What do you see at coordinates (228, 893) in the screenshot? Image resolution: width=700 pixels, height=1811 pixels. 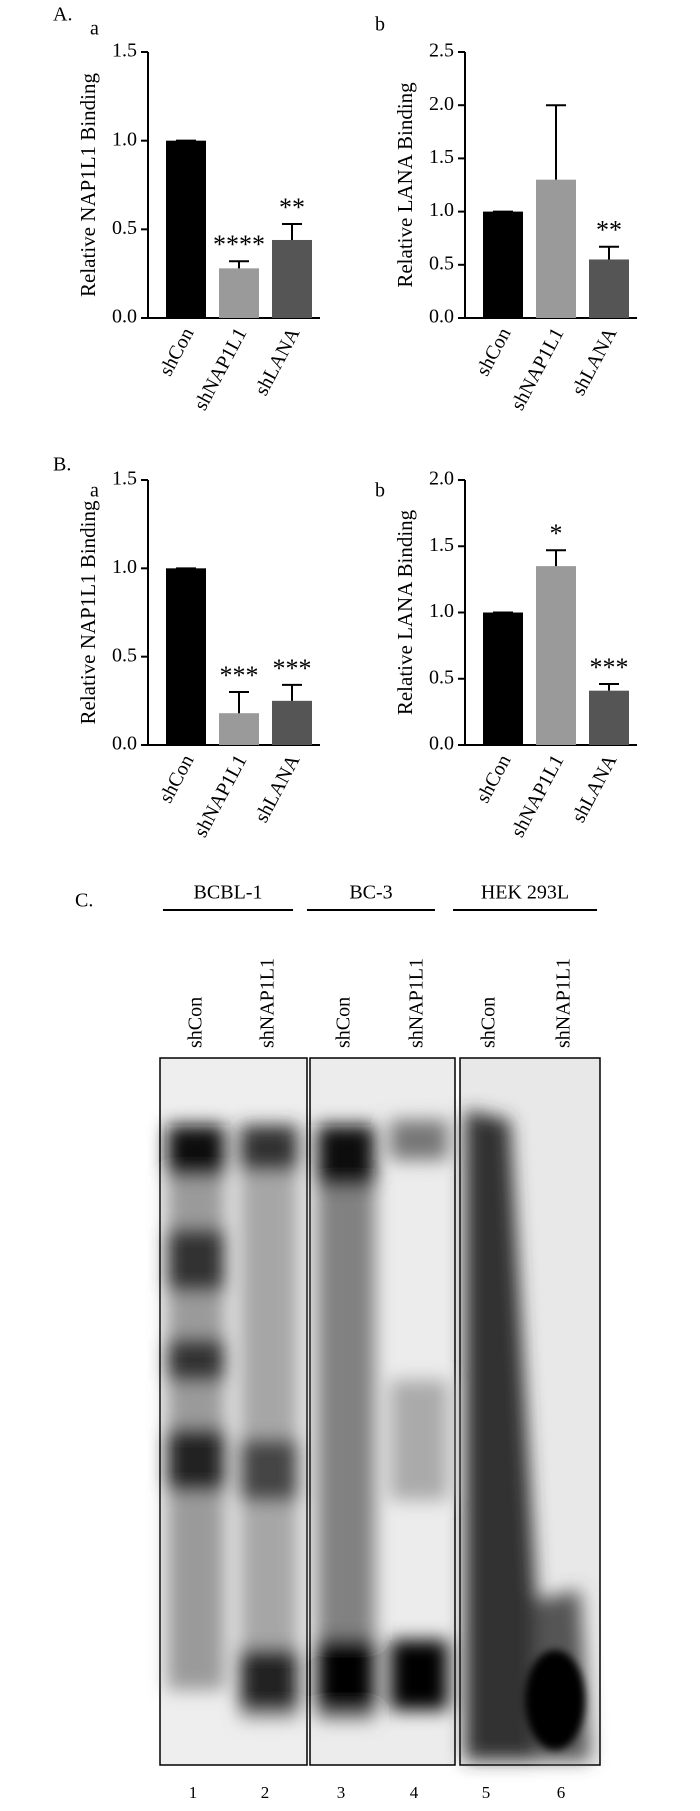 I see `gel-group-label: BCBL-1` at bounding box center [228, 893].